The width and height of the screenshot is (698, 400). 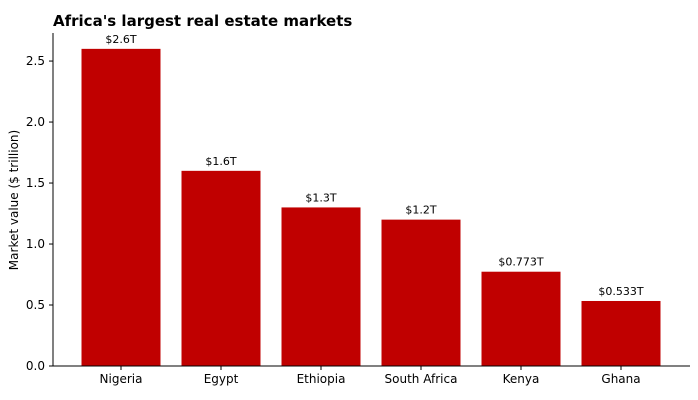 I want to click on bar-kenya, so click(x=521, y=318).